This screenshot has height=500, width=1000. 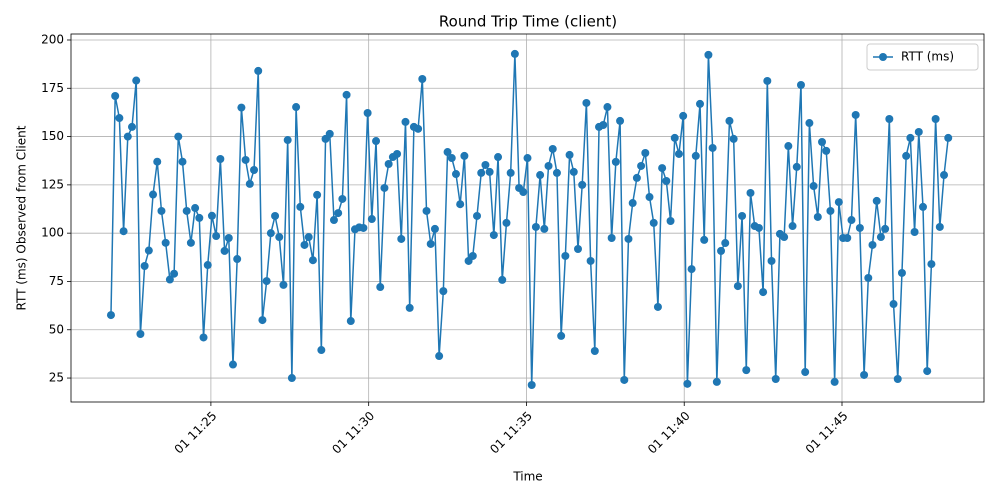 I want to click on x-axis-label: Time, so click(x=527, y=477).